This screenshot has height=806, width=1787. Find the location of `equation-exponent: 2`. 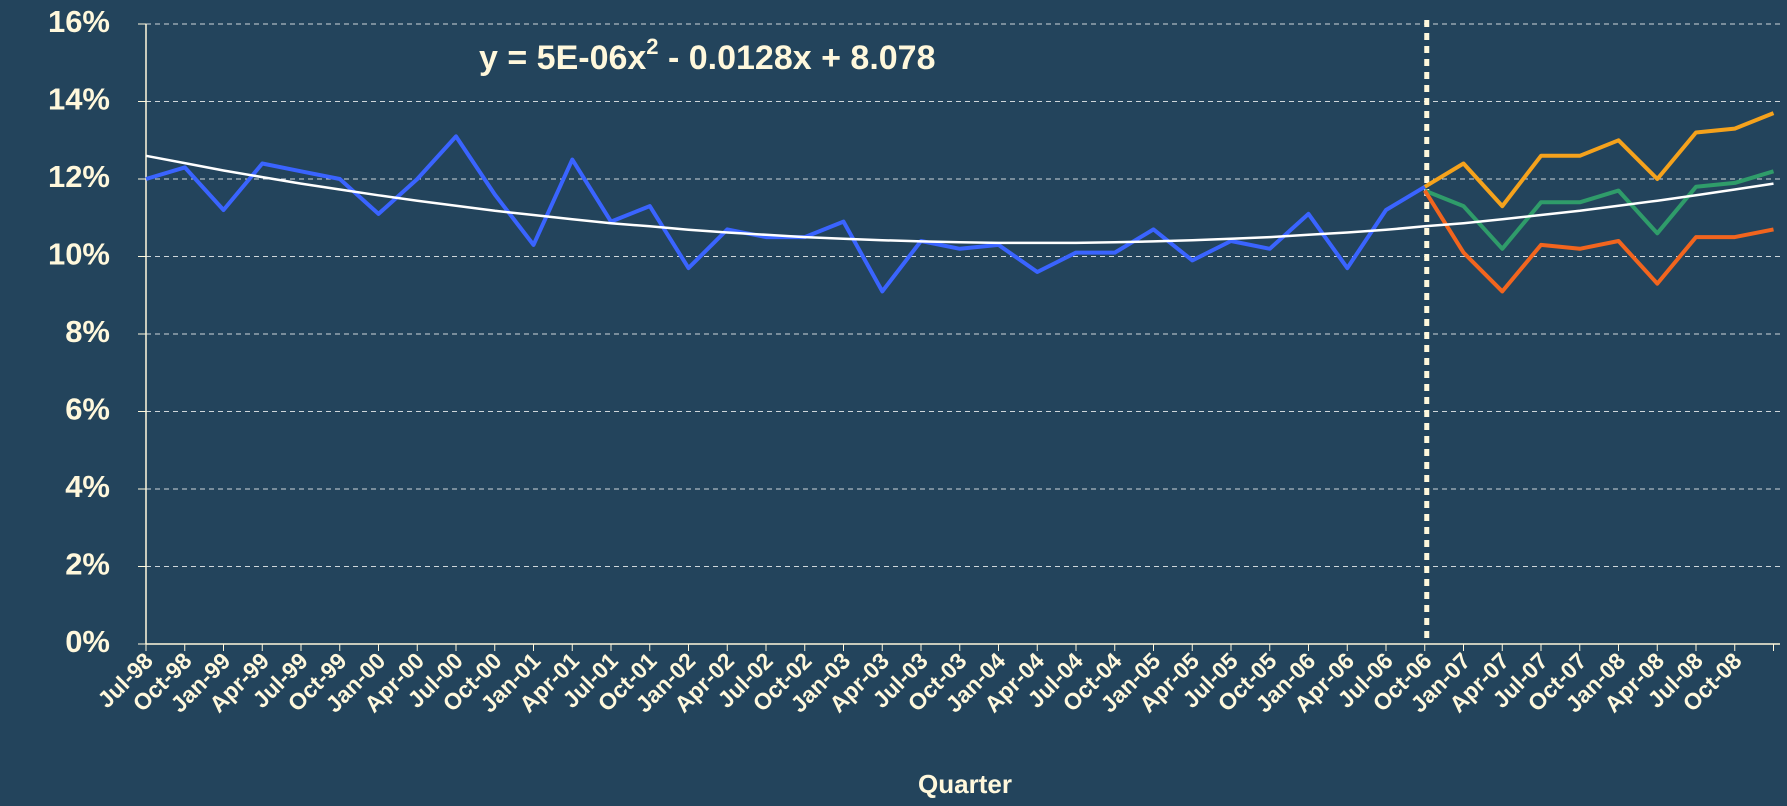

equation-exponent: 2 is located at coordinates (652, 46).